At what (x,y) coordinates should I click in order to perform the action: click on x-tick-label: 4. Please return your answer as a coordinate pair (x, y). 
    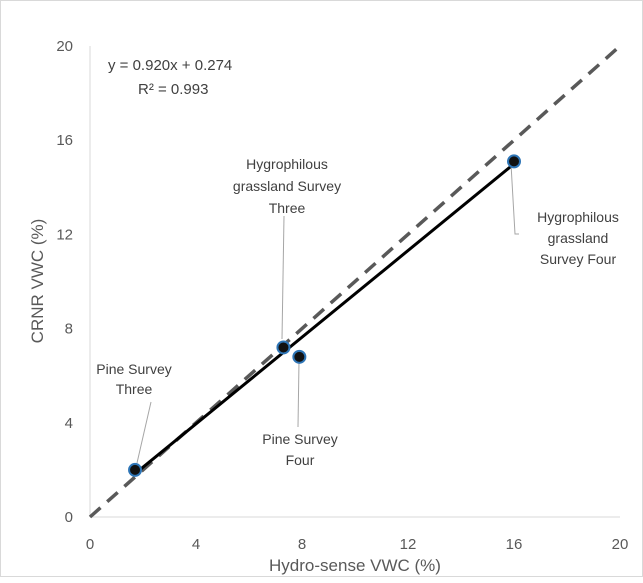
    Looking at the image, I should click on (196, 544).